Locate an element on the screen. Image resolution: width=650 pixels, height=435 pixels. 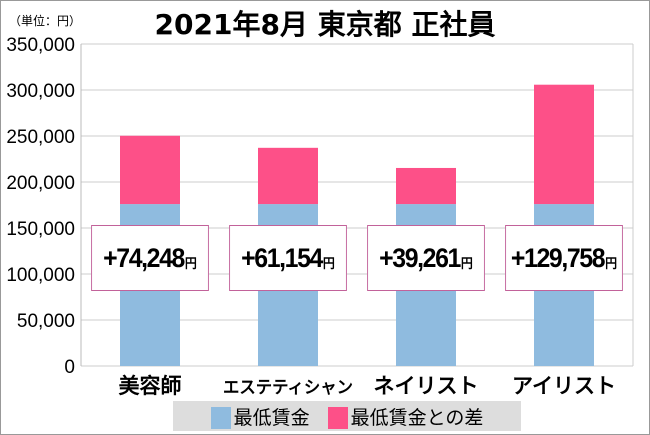
y-tick-label: 100,000 is located at coordinates (40, 275).